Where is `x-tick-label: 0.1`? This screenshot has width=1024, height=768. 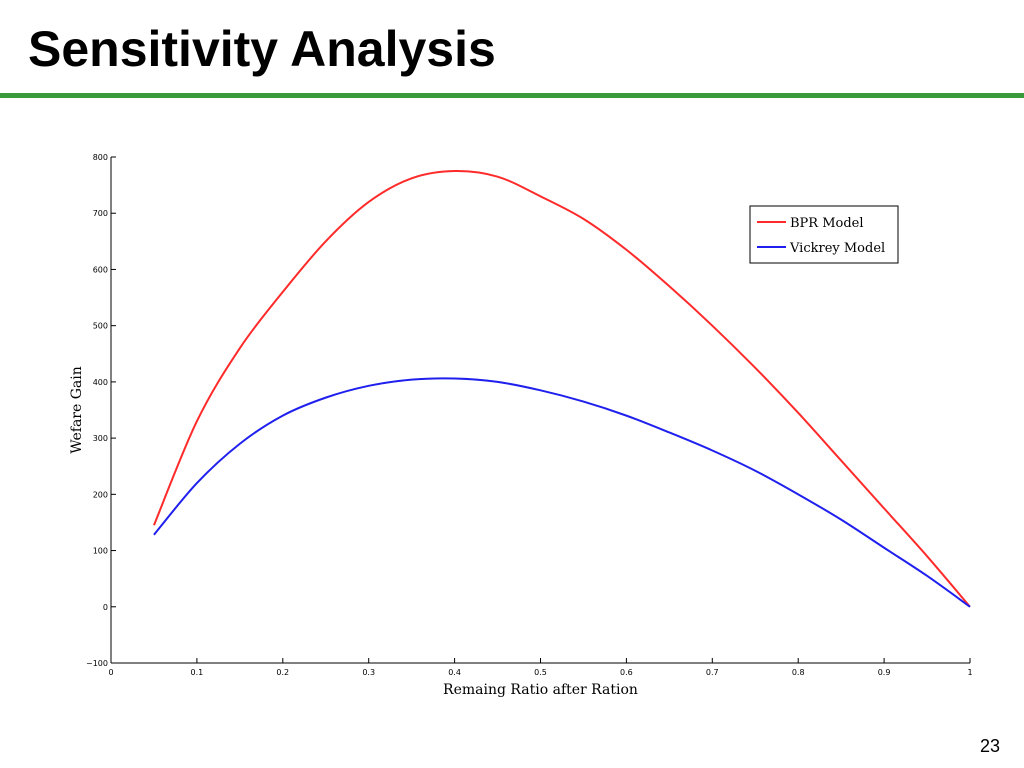 x-tick-label: 0.1 is located at coordinates (197, 672).